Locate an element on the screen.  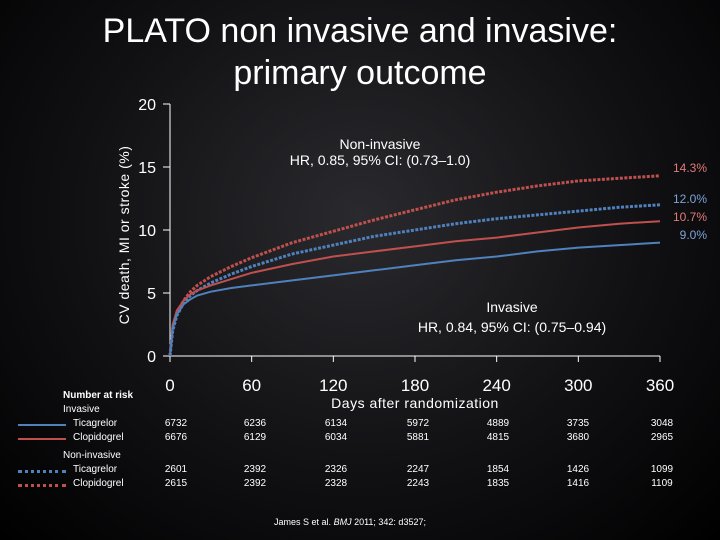
citation-prefix: James S et al. is located at coordinates (304, 522).